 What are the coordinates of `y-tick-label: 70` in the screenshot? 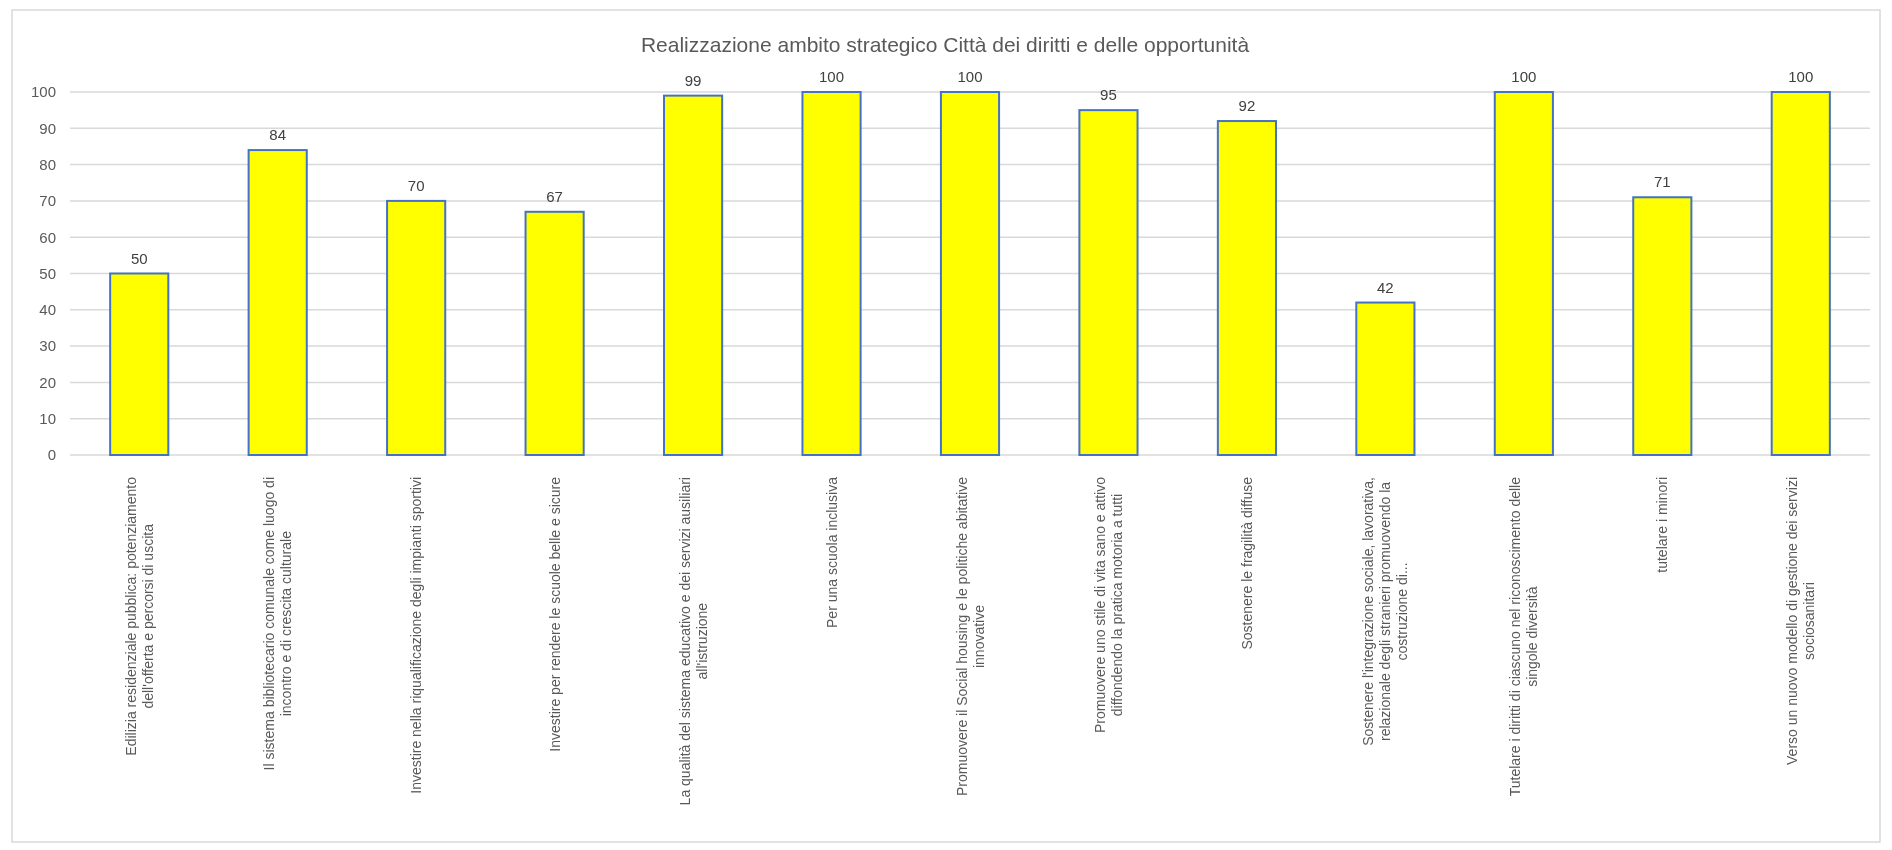 It's located at (47, 201).